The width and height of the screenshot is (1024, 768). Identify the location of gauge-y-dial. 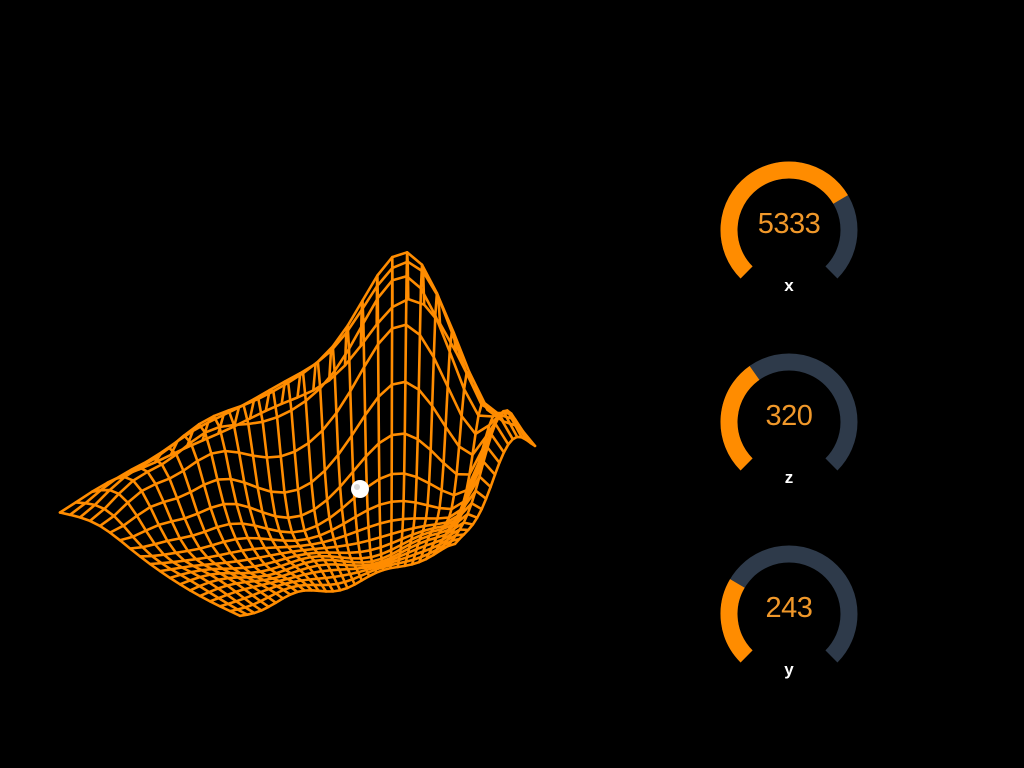
(789, 604).